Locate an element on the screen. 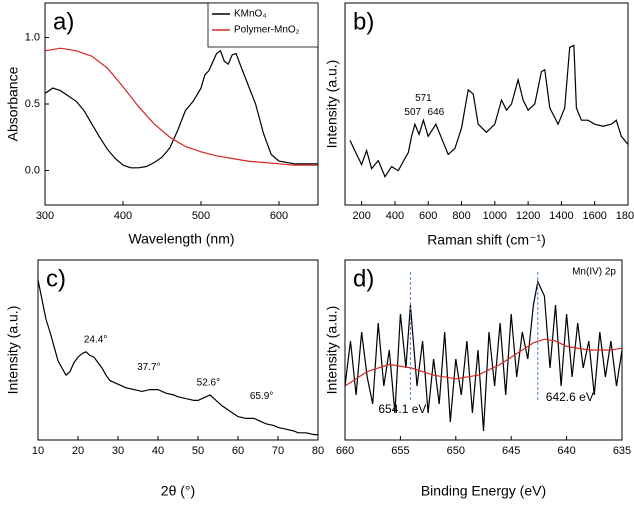 This screenshot has height=506, width=634. x-axis-label: Raman shift (cm⁻¹) is located at coordinates (486, 240).